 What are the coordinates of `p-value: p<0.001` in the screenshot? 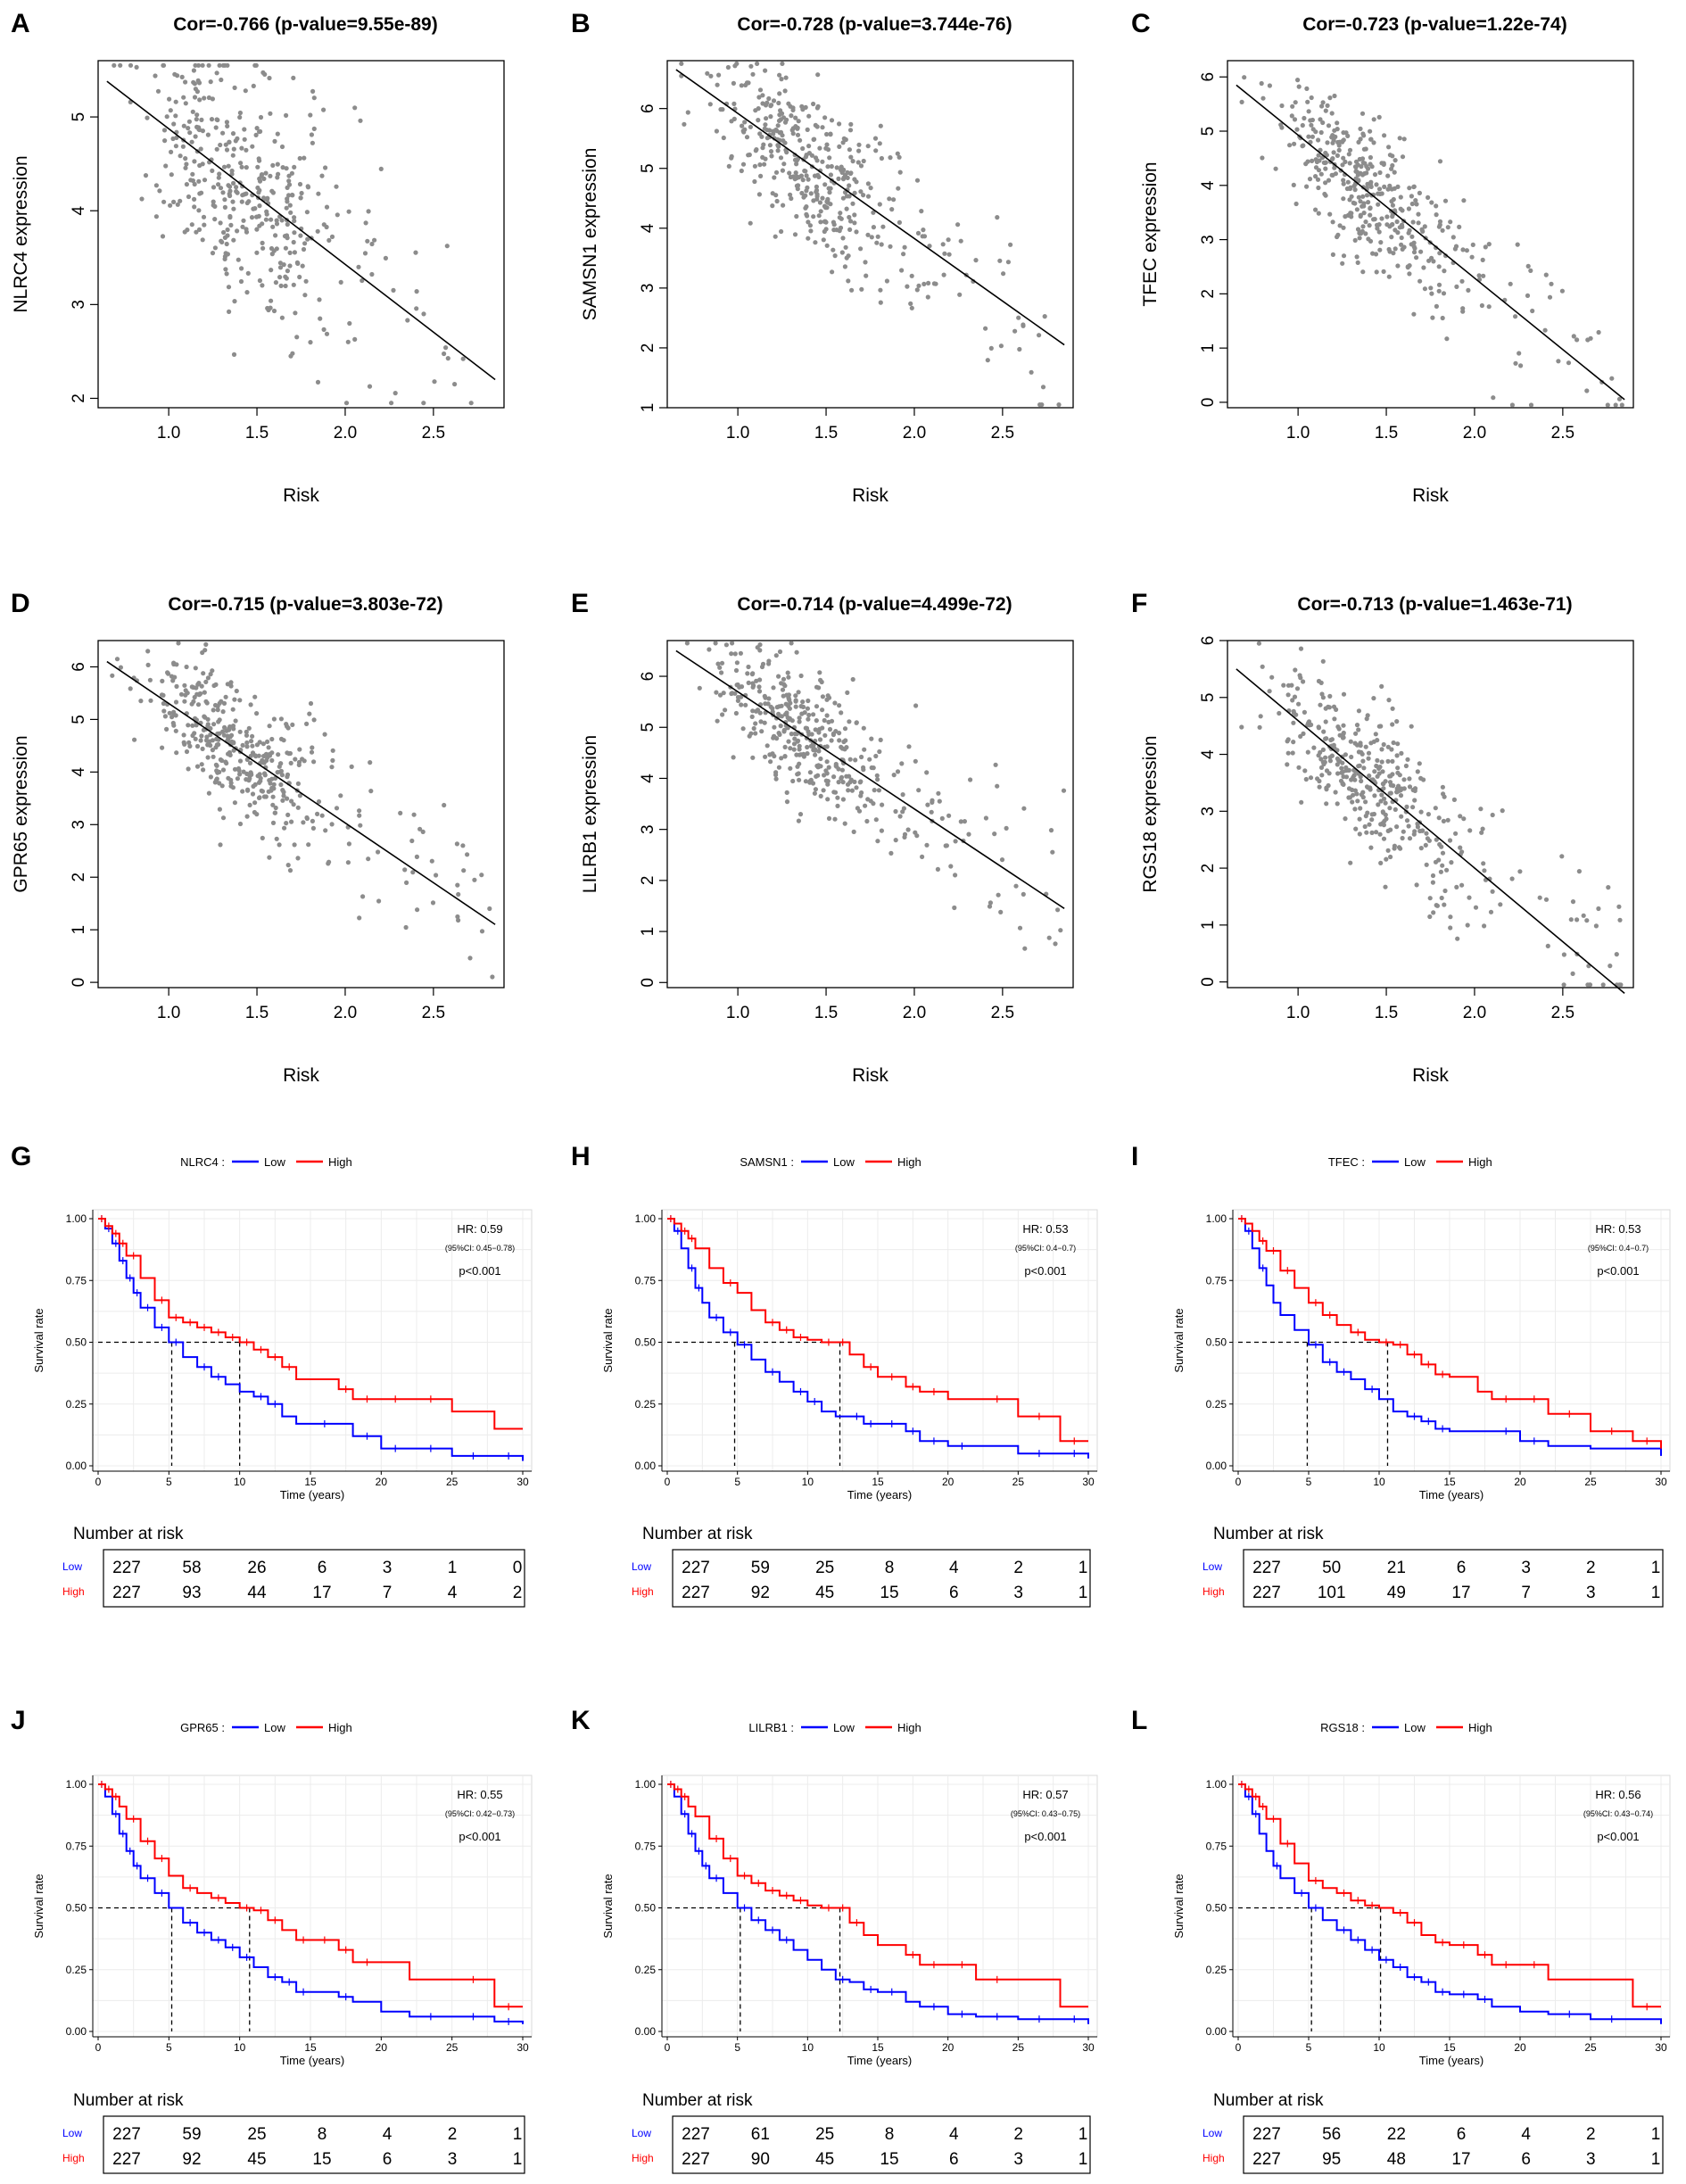 It's located at (480, 1837).